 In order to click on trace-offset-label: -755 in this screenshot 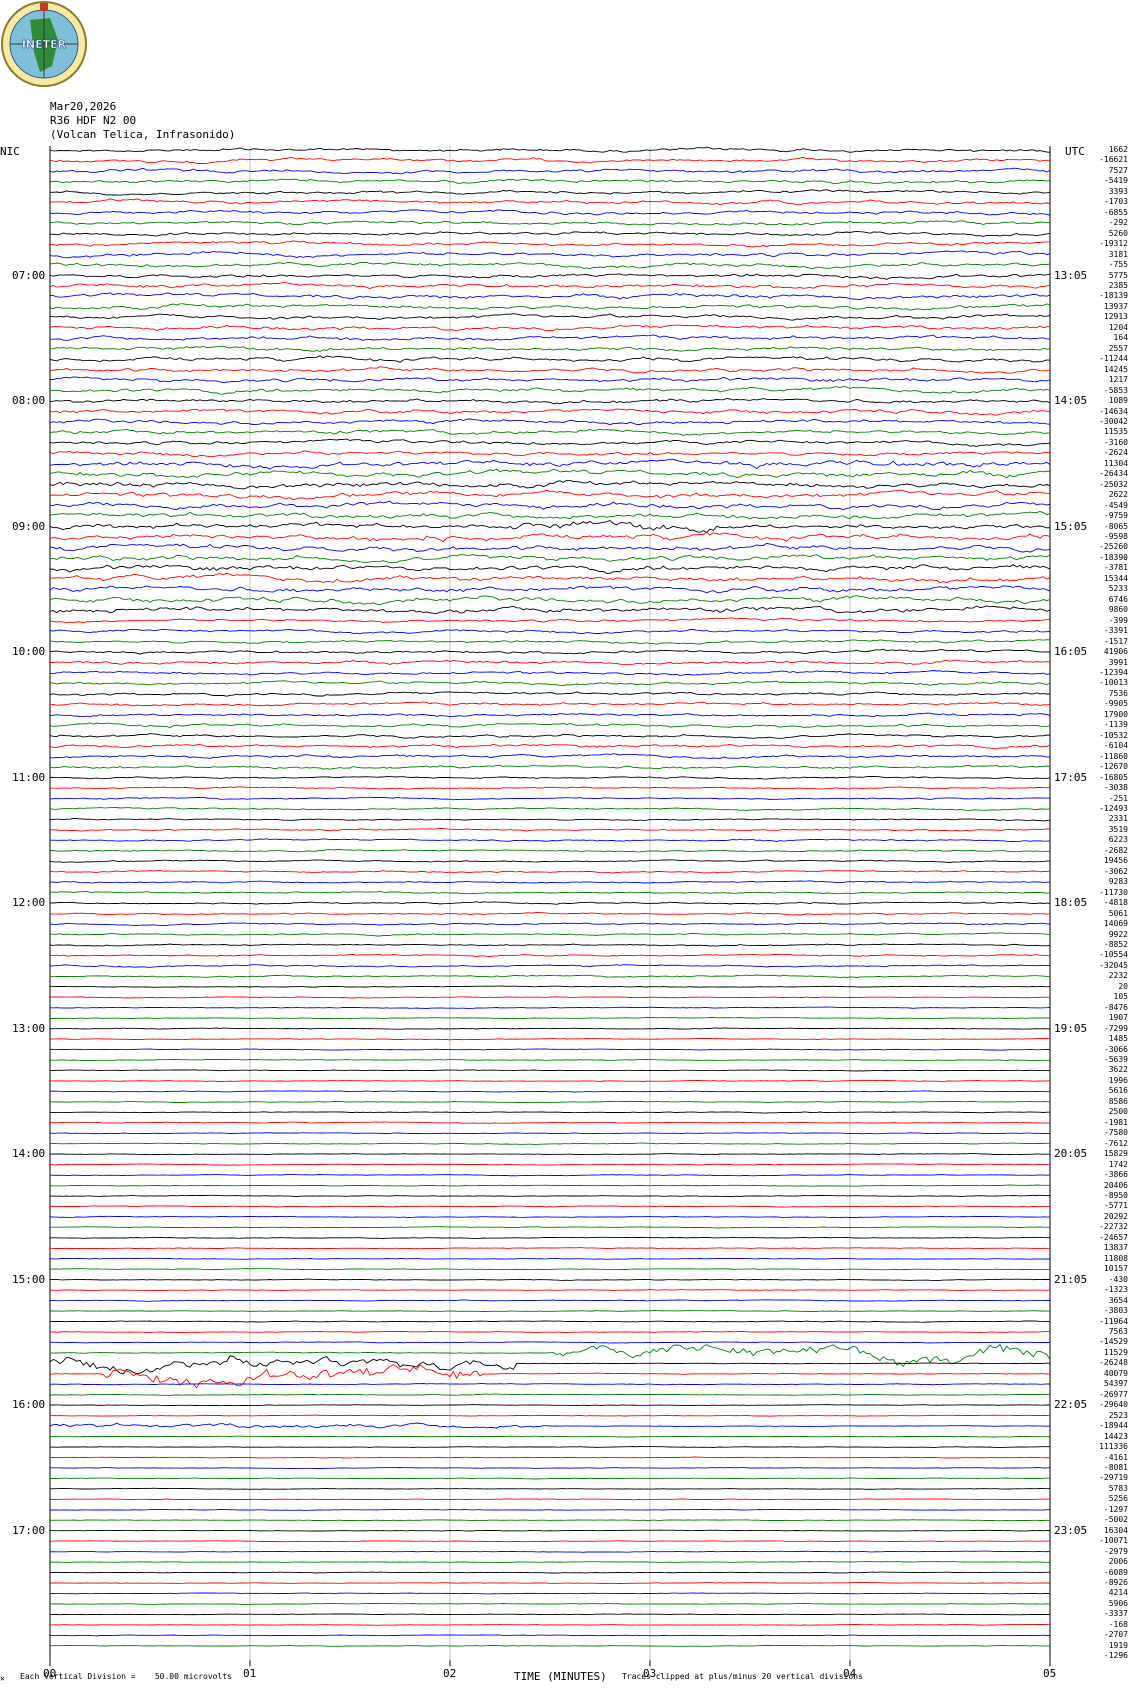, I will do `click(1118, 265)`.